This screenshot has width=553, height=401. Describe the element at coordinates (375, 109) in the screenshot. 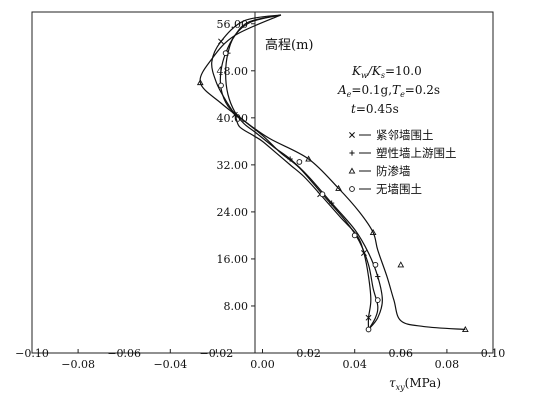

I see `annotation-time: t=0.45s` at that location.